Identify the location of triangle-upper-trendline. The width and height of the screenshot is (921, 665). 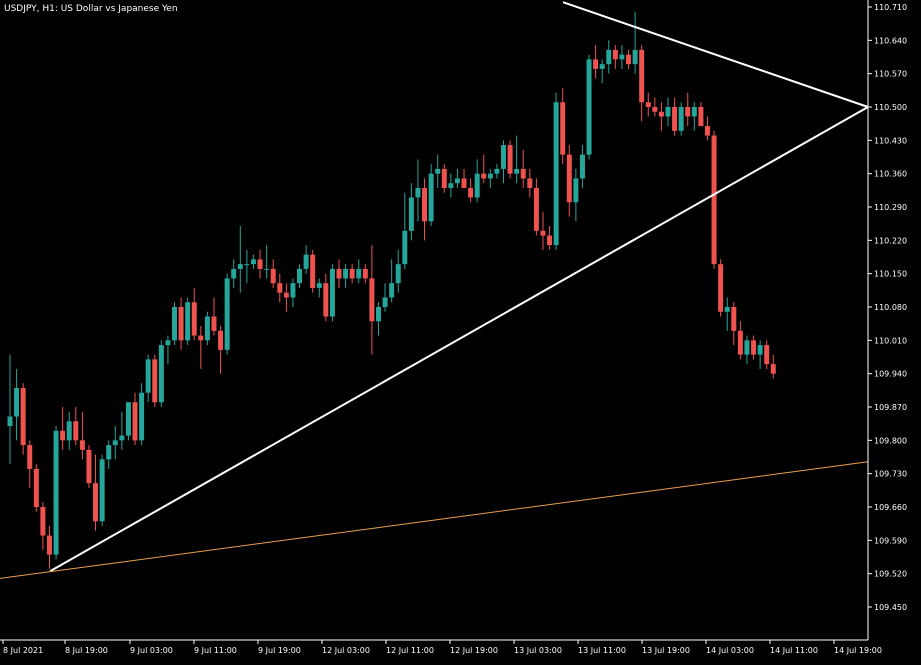
(715, 54).